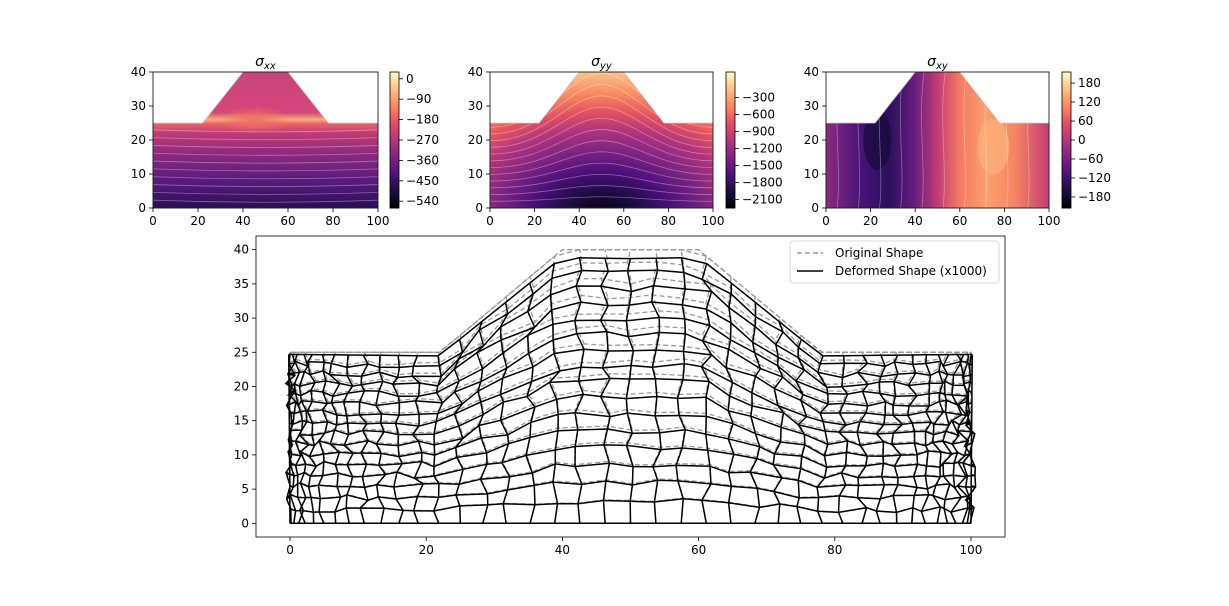  Describe the element at coordinates (138, 72) in the screenshot. I see `y-tick-label: 40` at that location.